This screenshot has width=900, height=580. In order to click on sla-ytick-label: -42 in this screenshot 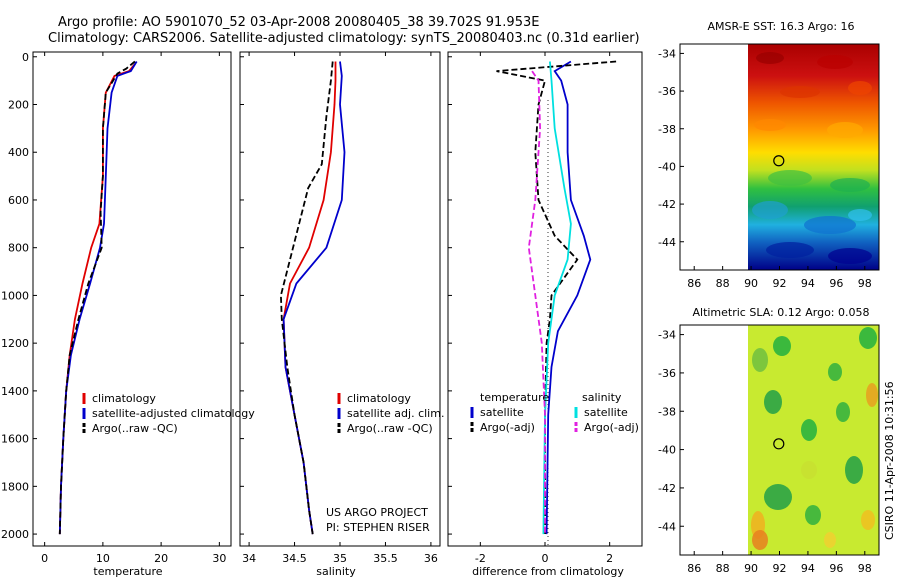, I will do `click(667, 488)`.